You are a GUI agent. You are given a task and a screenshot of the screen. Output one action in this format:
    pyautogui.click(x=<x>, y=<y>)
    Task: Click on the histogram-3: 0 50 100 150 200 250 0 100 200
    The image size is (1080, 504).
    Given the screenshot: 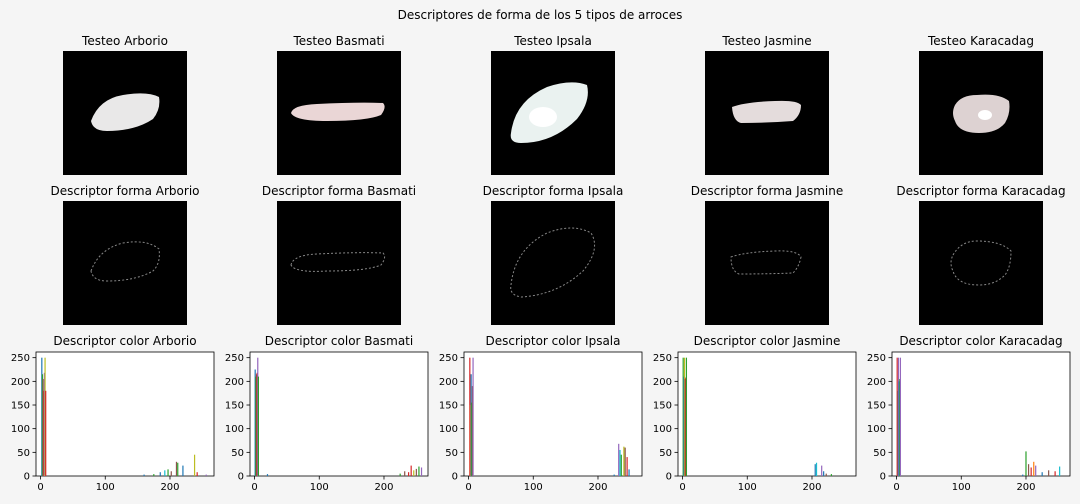 What is the action you would take?
    pyautogui.click(x=755, y=422)
    